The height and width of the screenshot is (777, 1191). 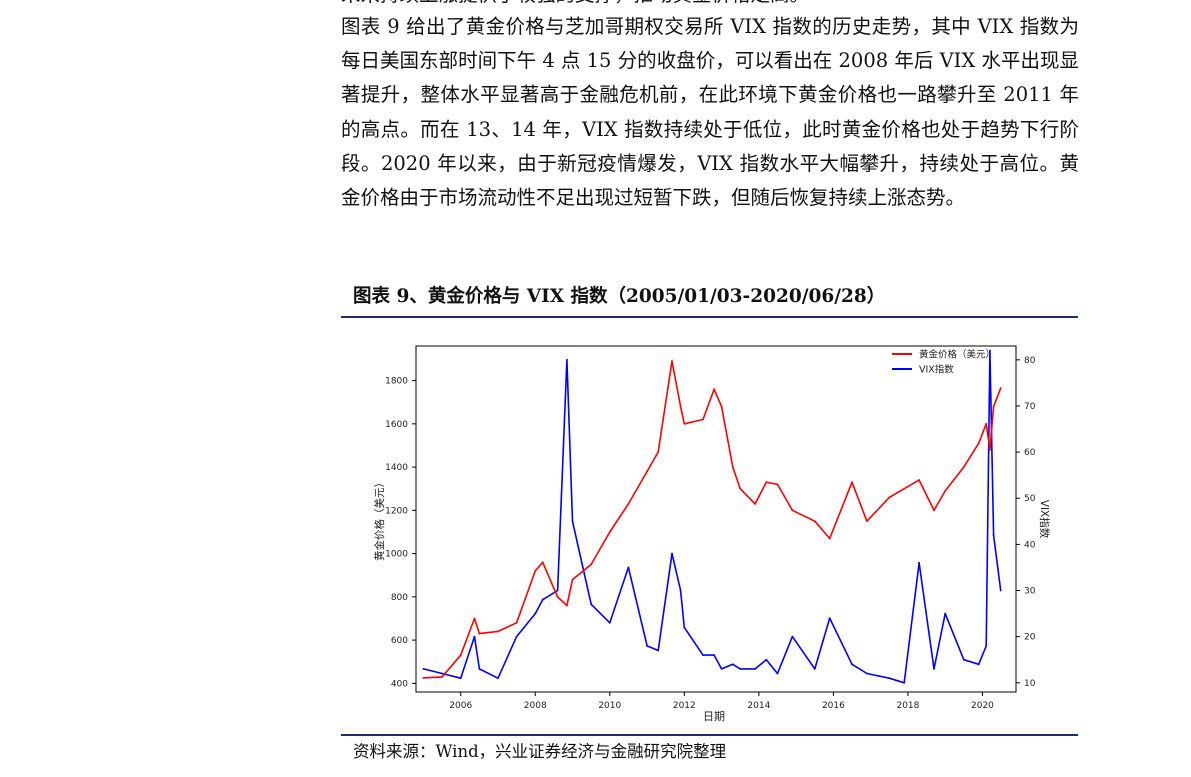 I want to click on x-tick-label: 2018, so click(x=907, y=706).